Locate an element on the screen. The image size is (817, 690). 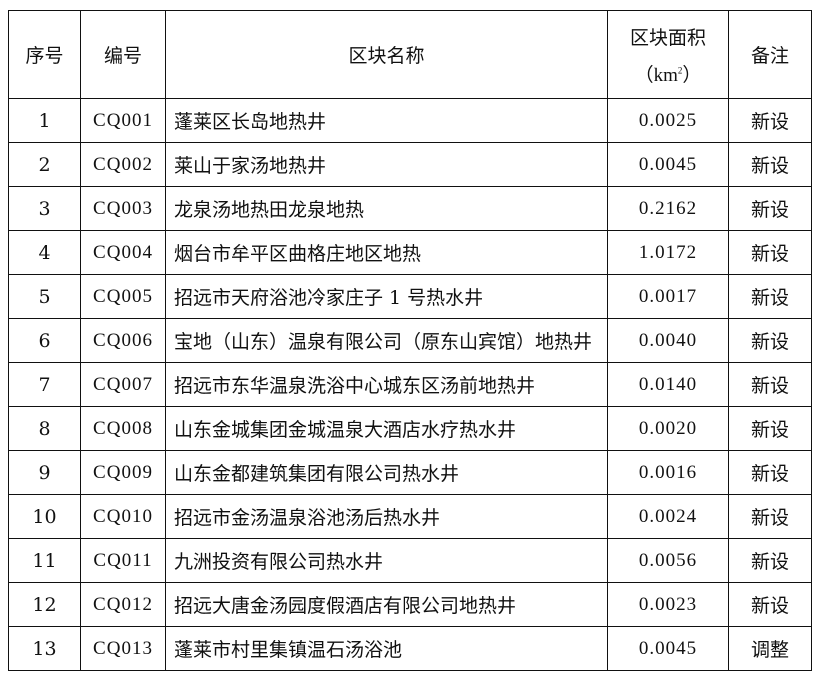
table-row: 12 CQ012 招远大唐金汤园度假酒店有限公司地热井 0.0023 新设 is located at coordinates (410, 604).